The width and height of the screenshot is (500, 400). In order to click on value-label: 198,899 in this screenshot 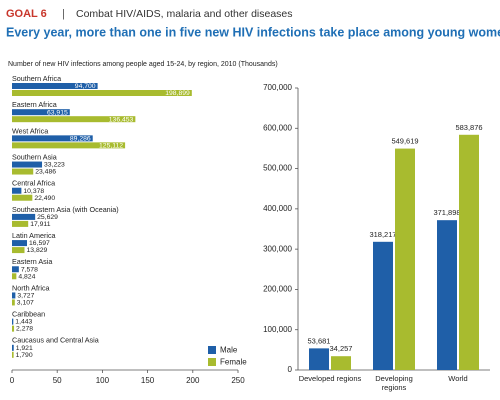, I will do `click(177, 93)`.